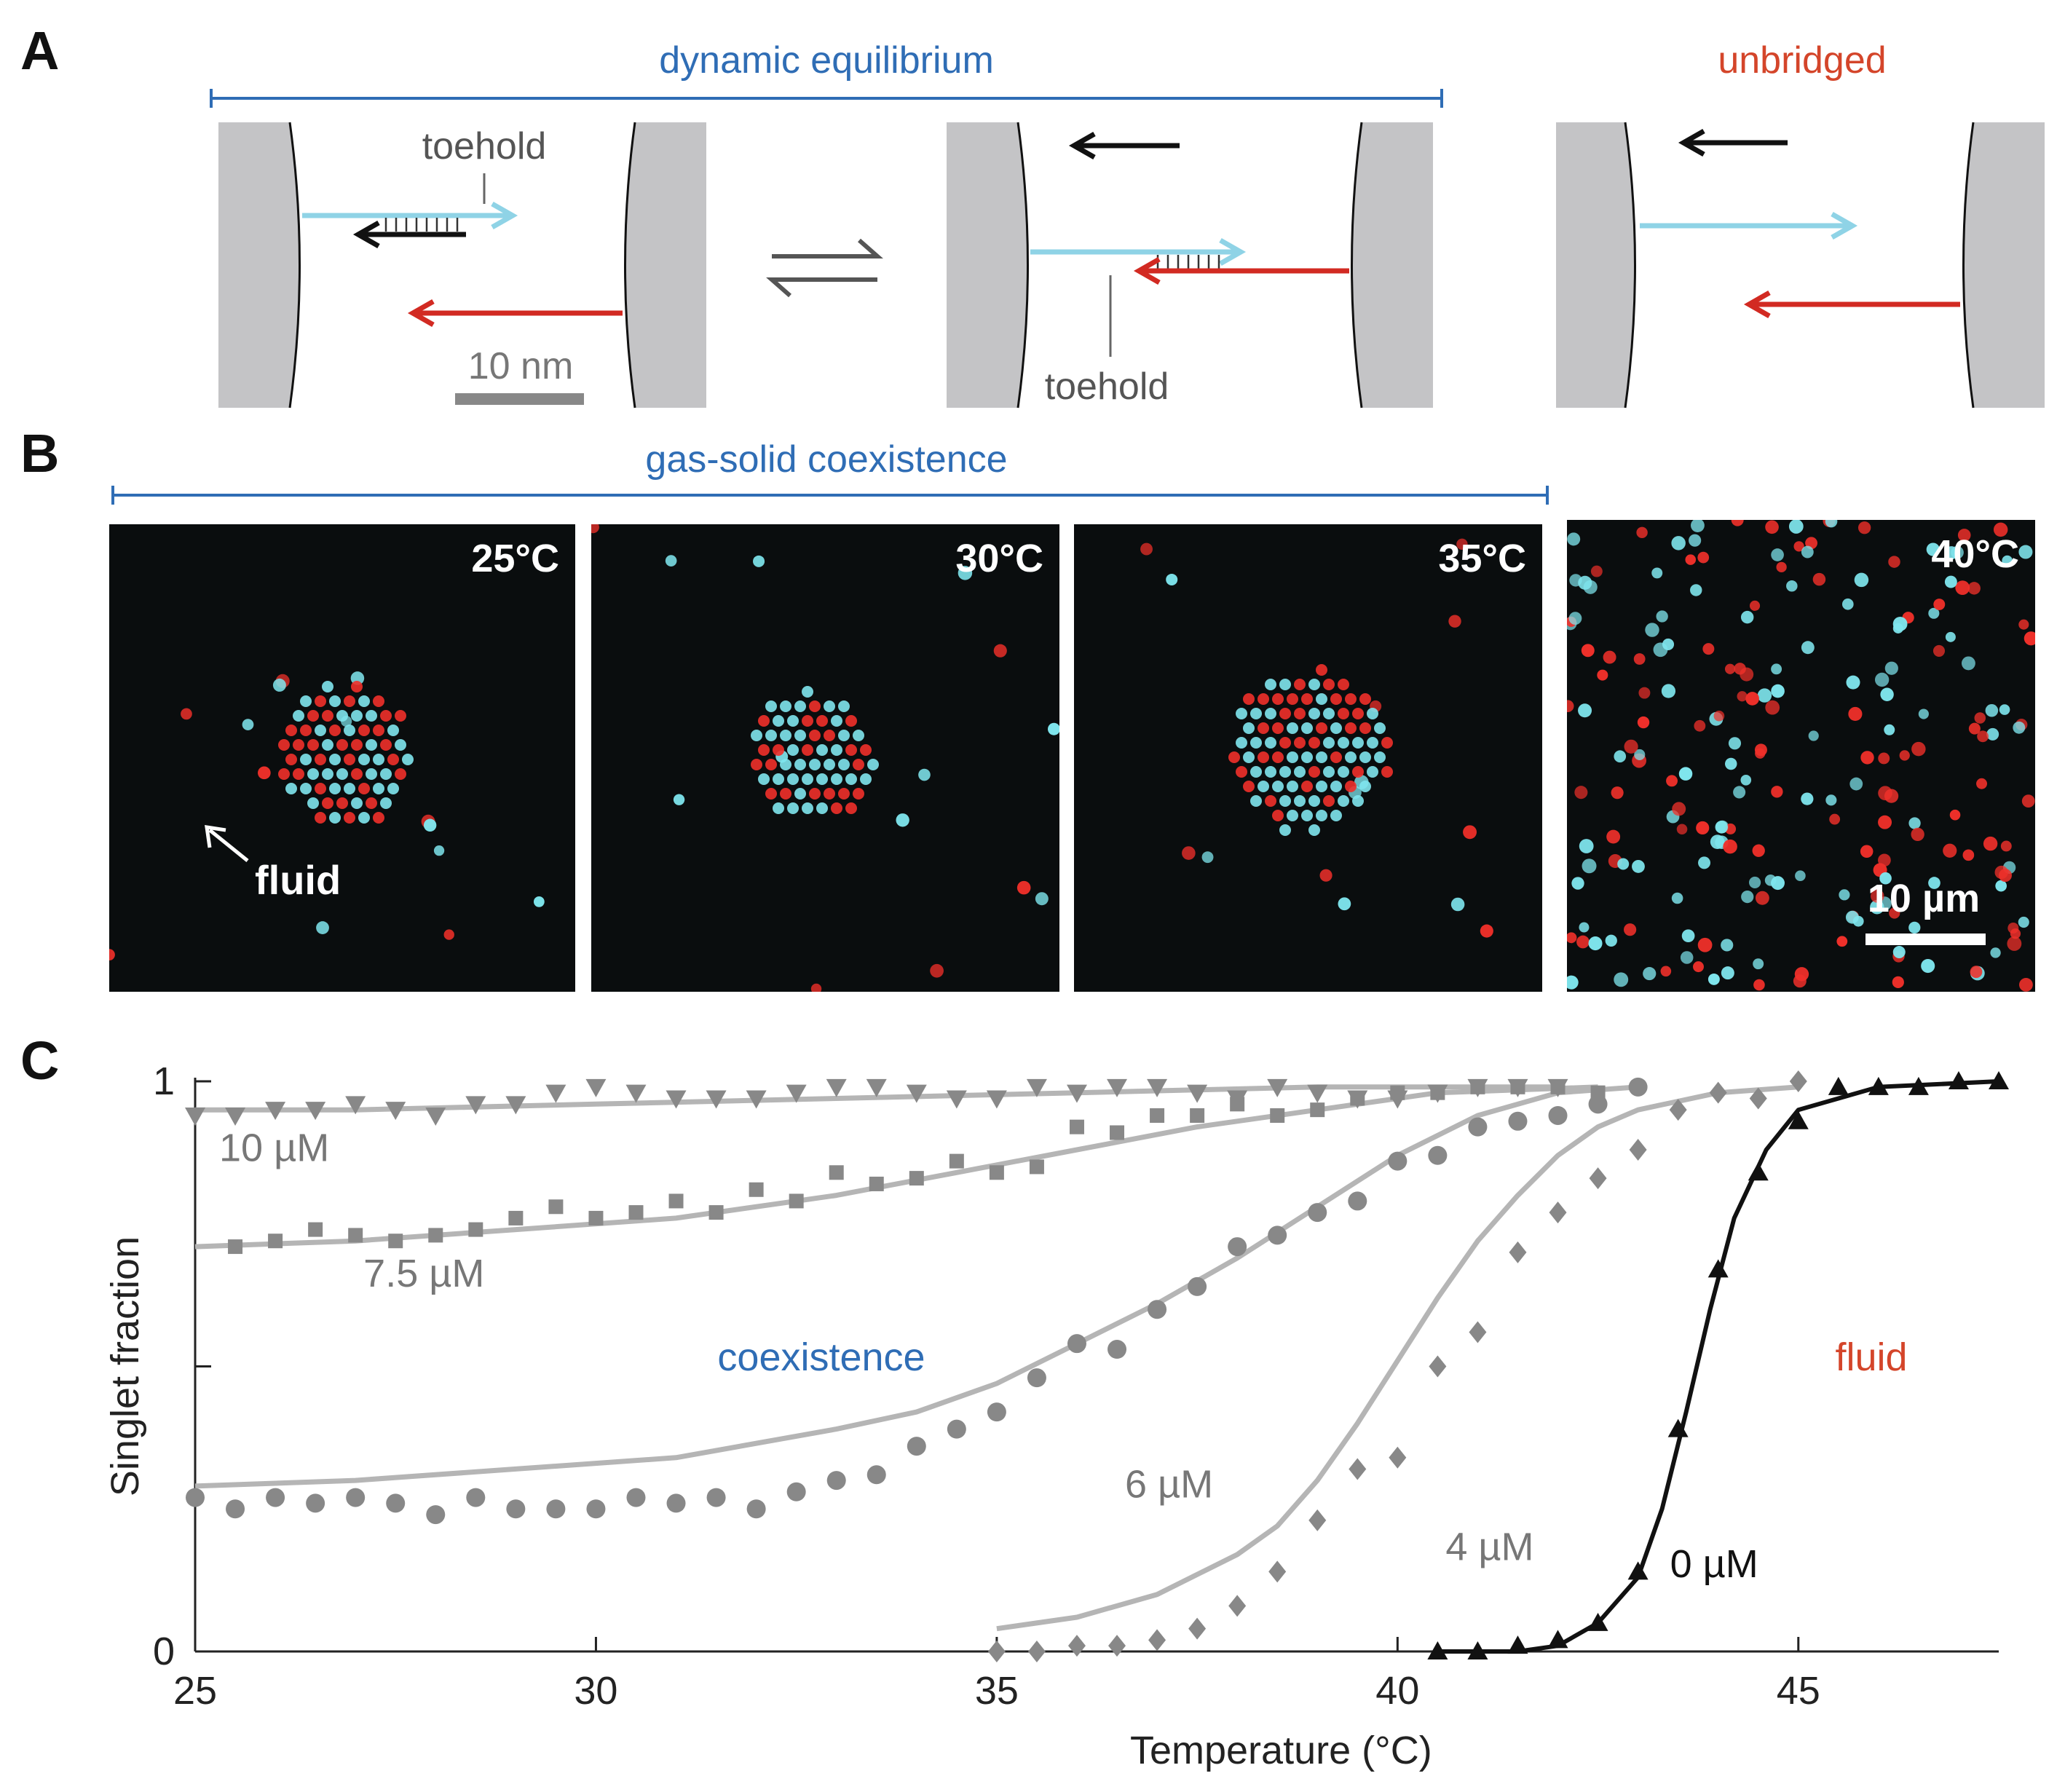 This screenshot has width=2057, height=1792. I want to click on temperature-label: 40°C, so click(1975, 554).